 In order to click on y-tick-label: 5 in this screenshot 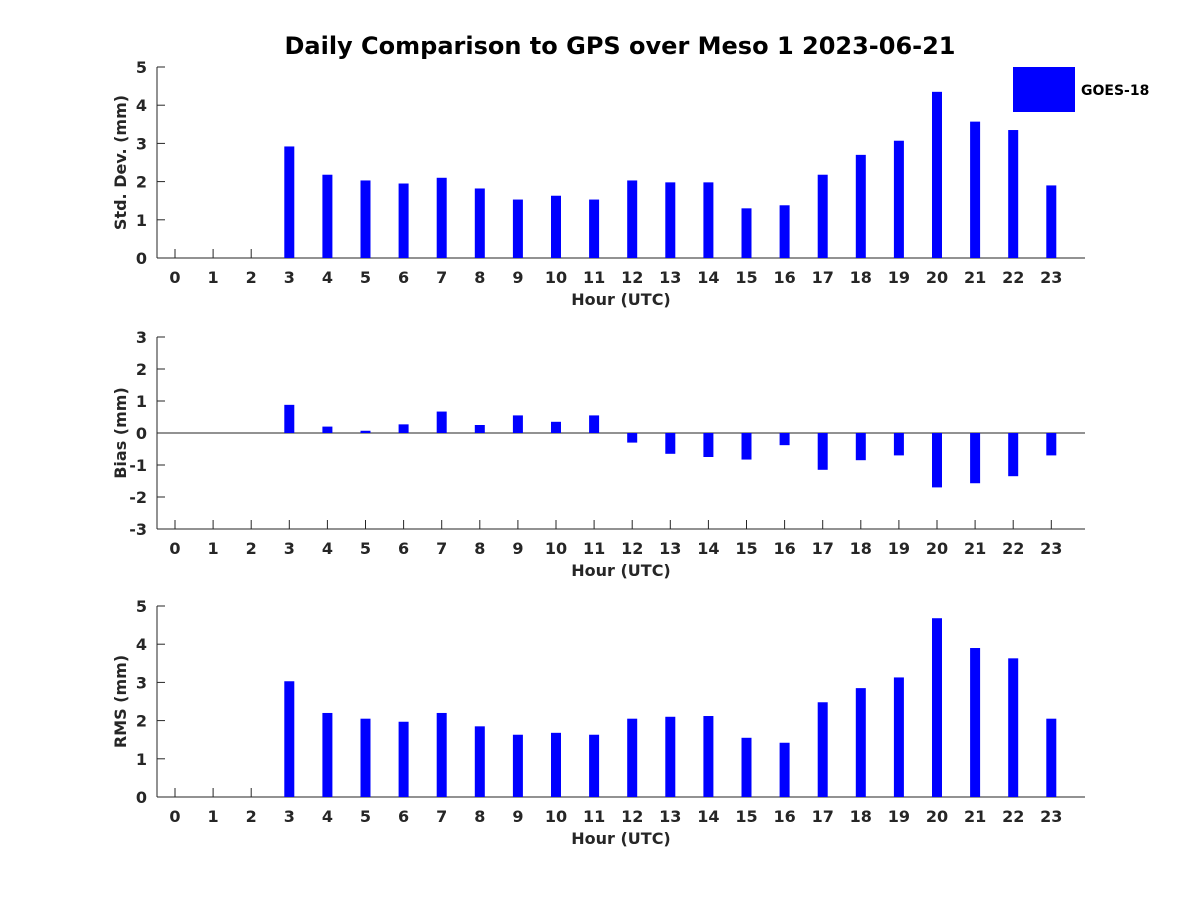, I will do `click(141, 606)`.